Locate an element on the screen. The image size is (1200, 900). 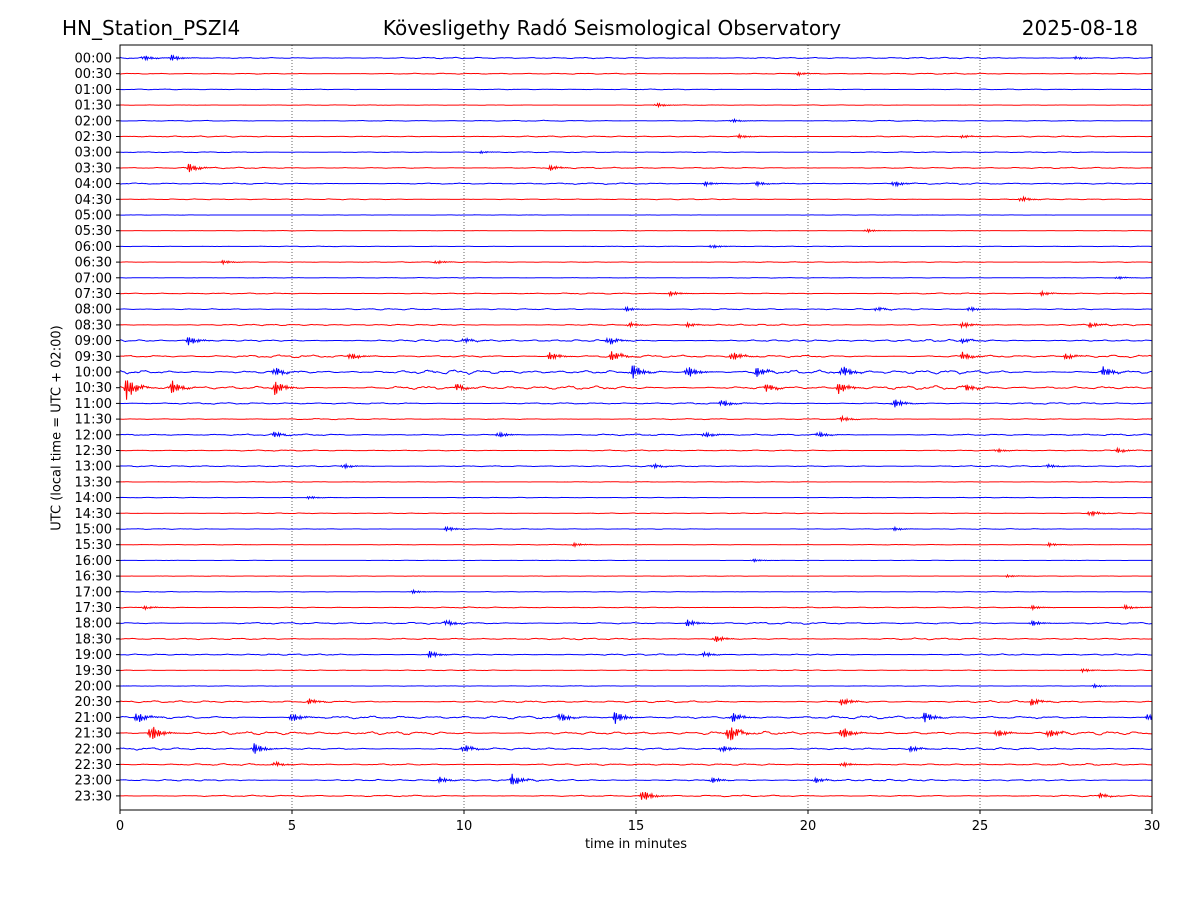
x-axis-ticks: 0 5 10 15 20 25 30 is located at coordinates (638, 822).